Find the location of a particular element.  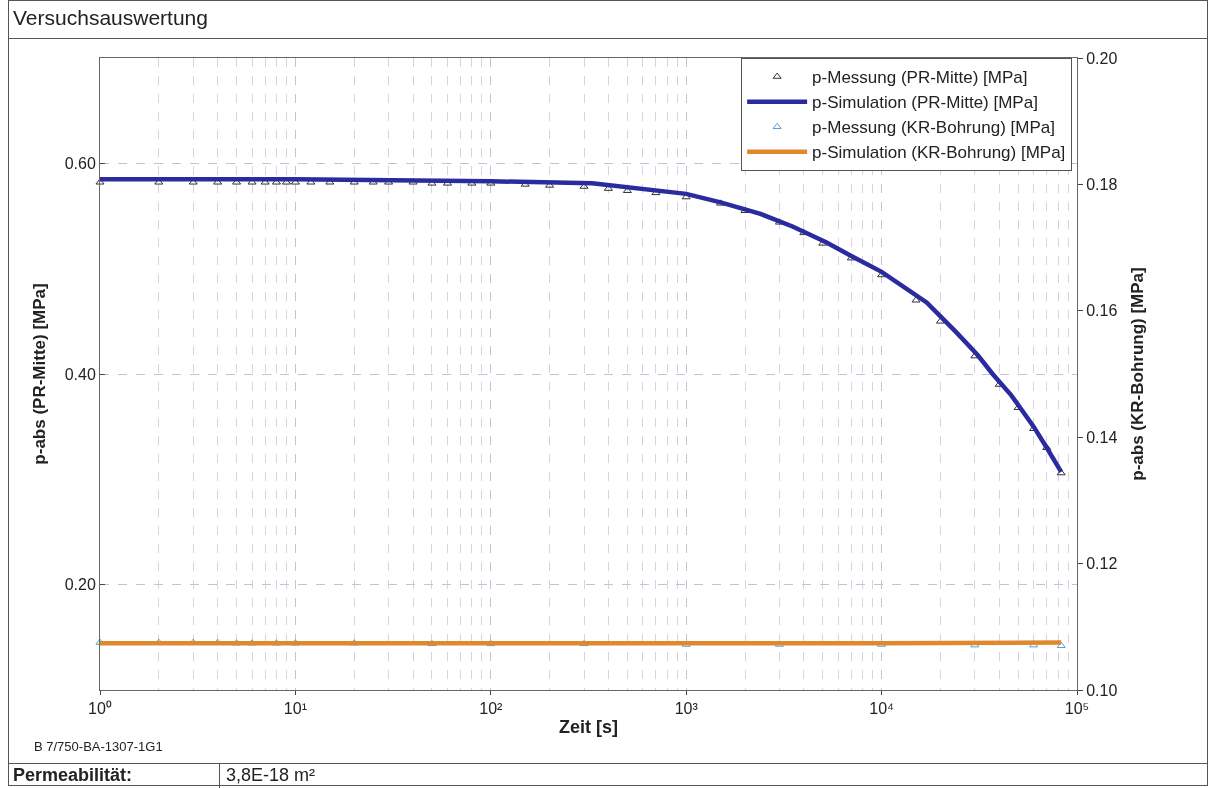

y-tick-label: 0.40 is located at coordinates (80, 374).